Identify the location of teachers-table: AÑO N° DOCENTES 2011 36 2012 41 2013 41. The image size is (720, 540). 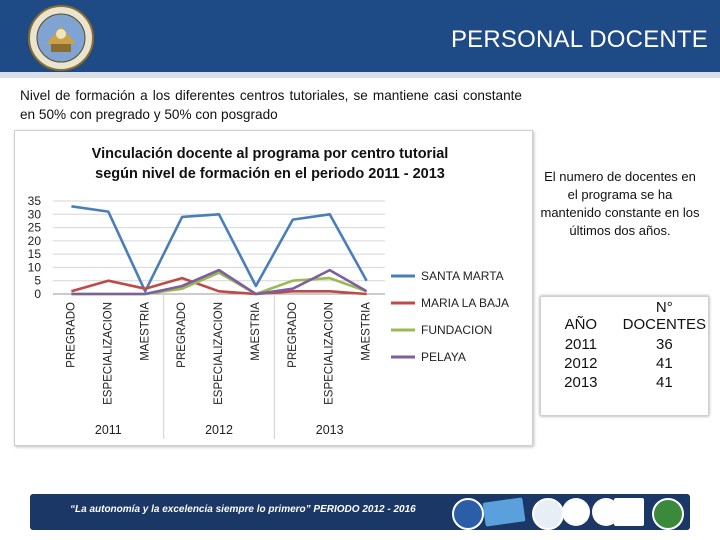
(624, 356).